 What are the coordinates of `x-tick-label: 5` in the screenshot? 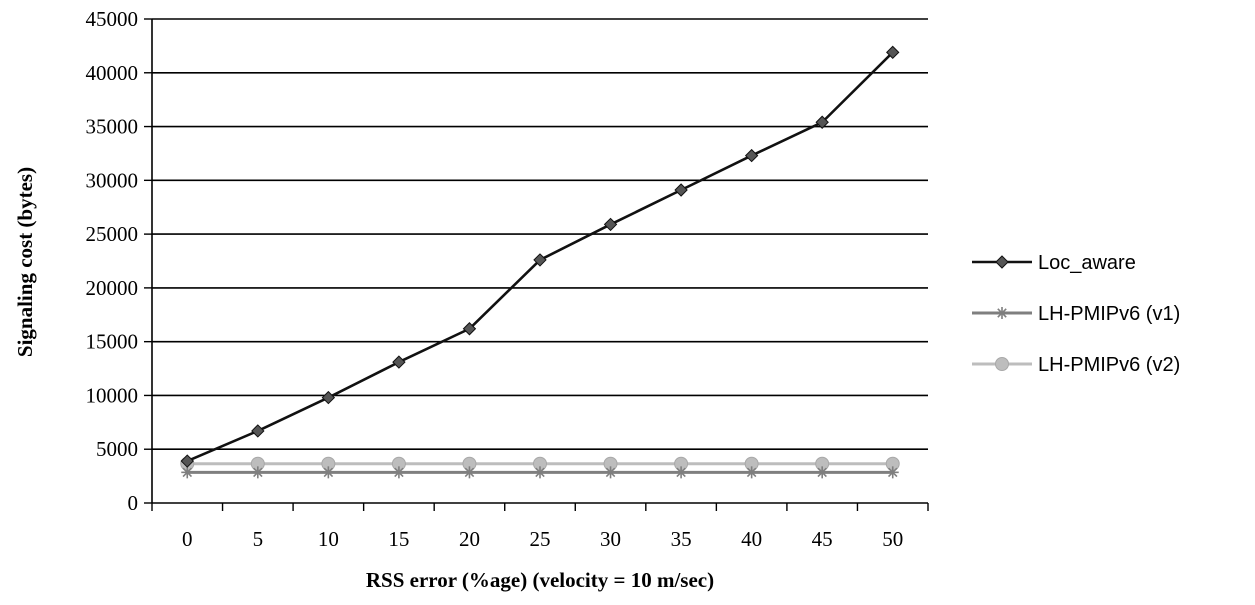 It's located at (258, 539).